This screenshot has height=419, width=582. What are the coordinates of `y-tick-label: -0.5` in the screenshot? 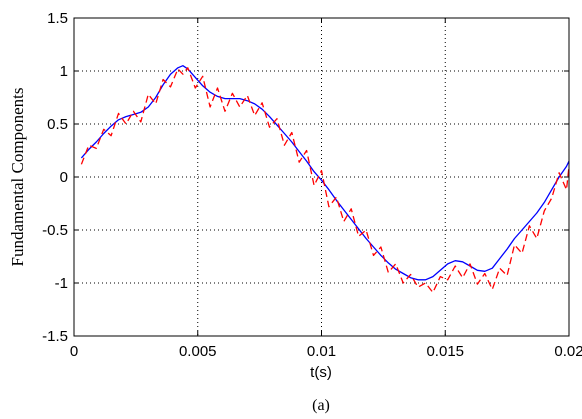 It's located at (55, 230).